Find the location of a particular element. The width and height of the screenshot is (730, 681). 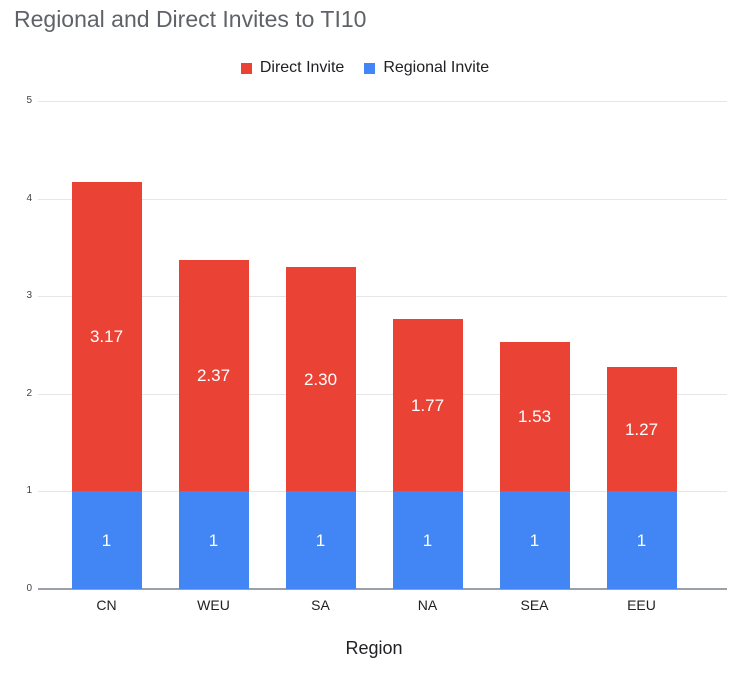

bar-value-label: 2.37 is located at coordinates (213, 376).